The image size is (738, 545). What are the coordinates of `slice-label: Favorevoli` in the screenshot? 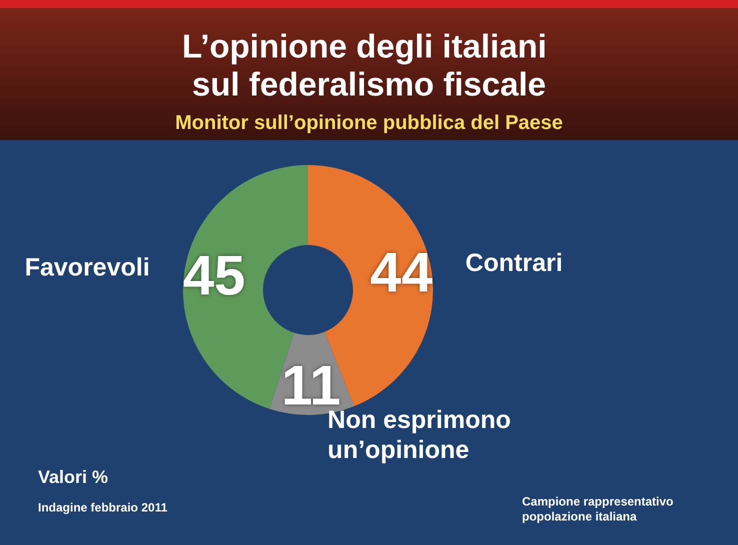 It's located at (87, 267).